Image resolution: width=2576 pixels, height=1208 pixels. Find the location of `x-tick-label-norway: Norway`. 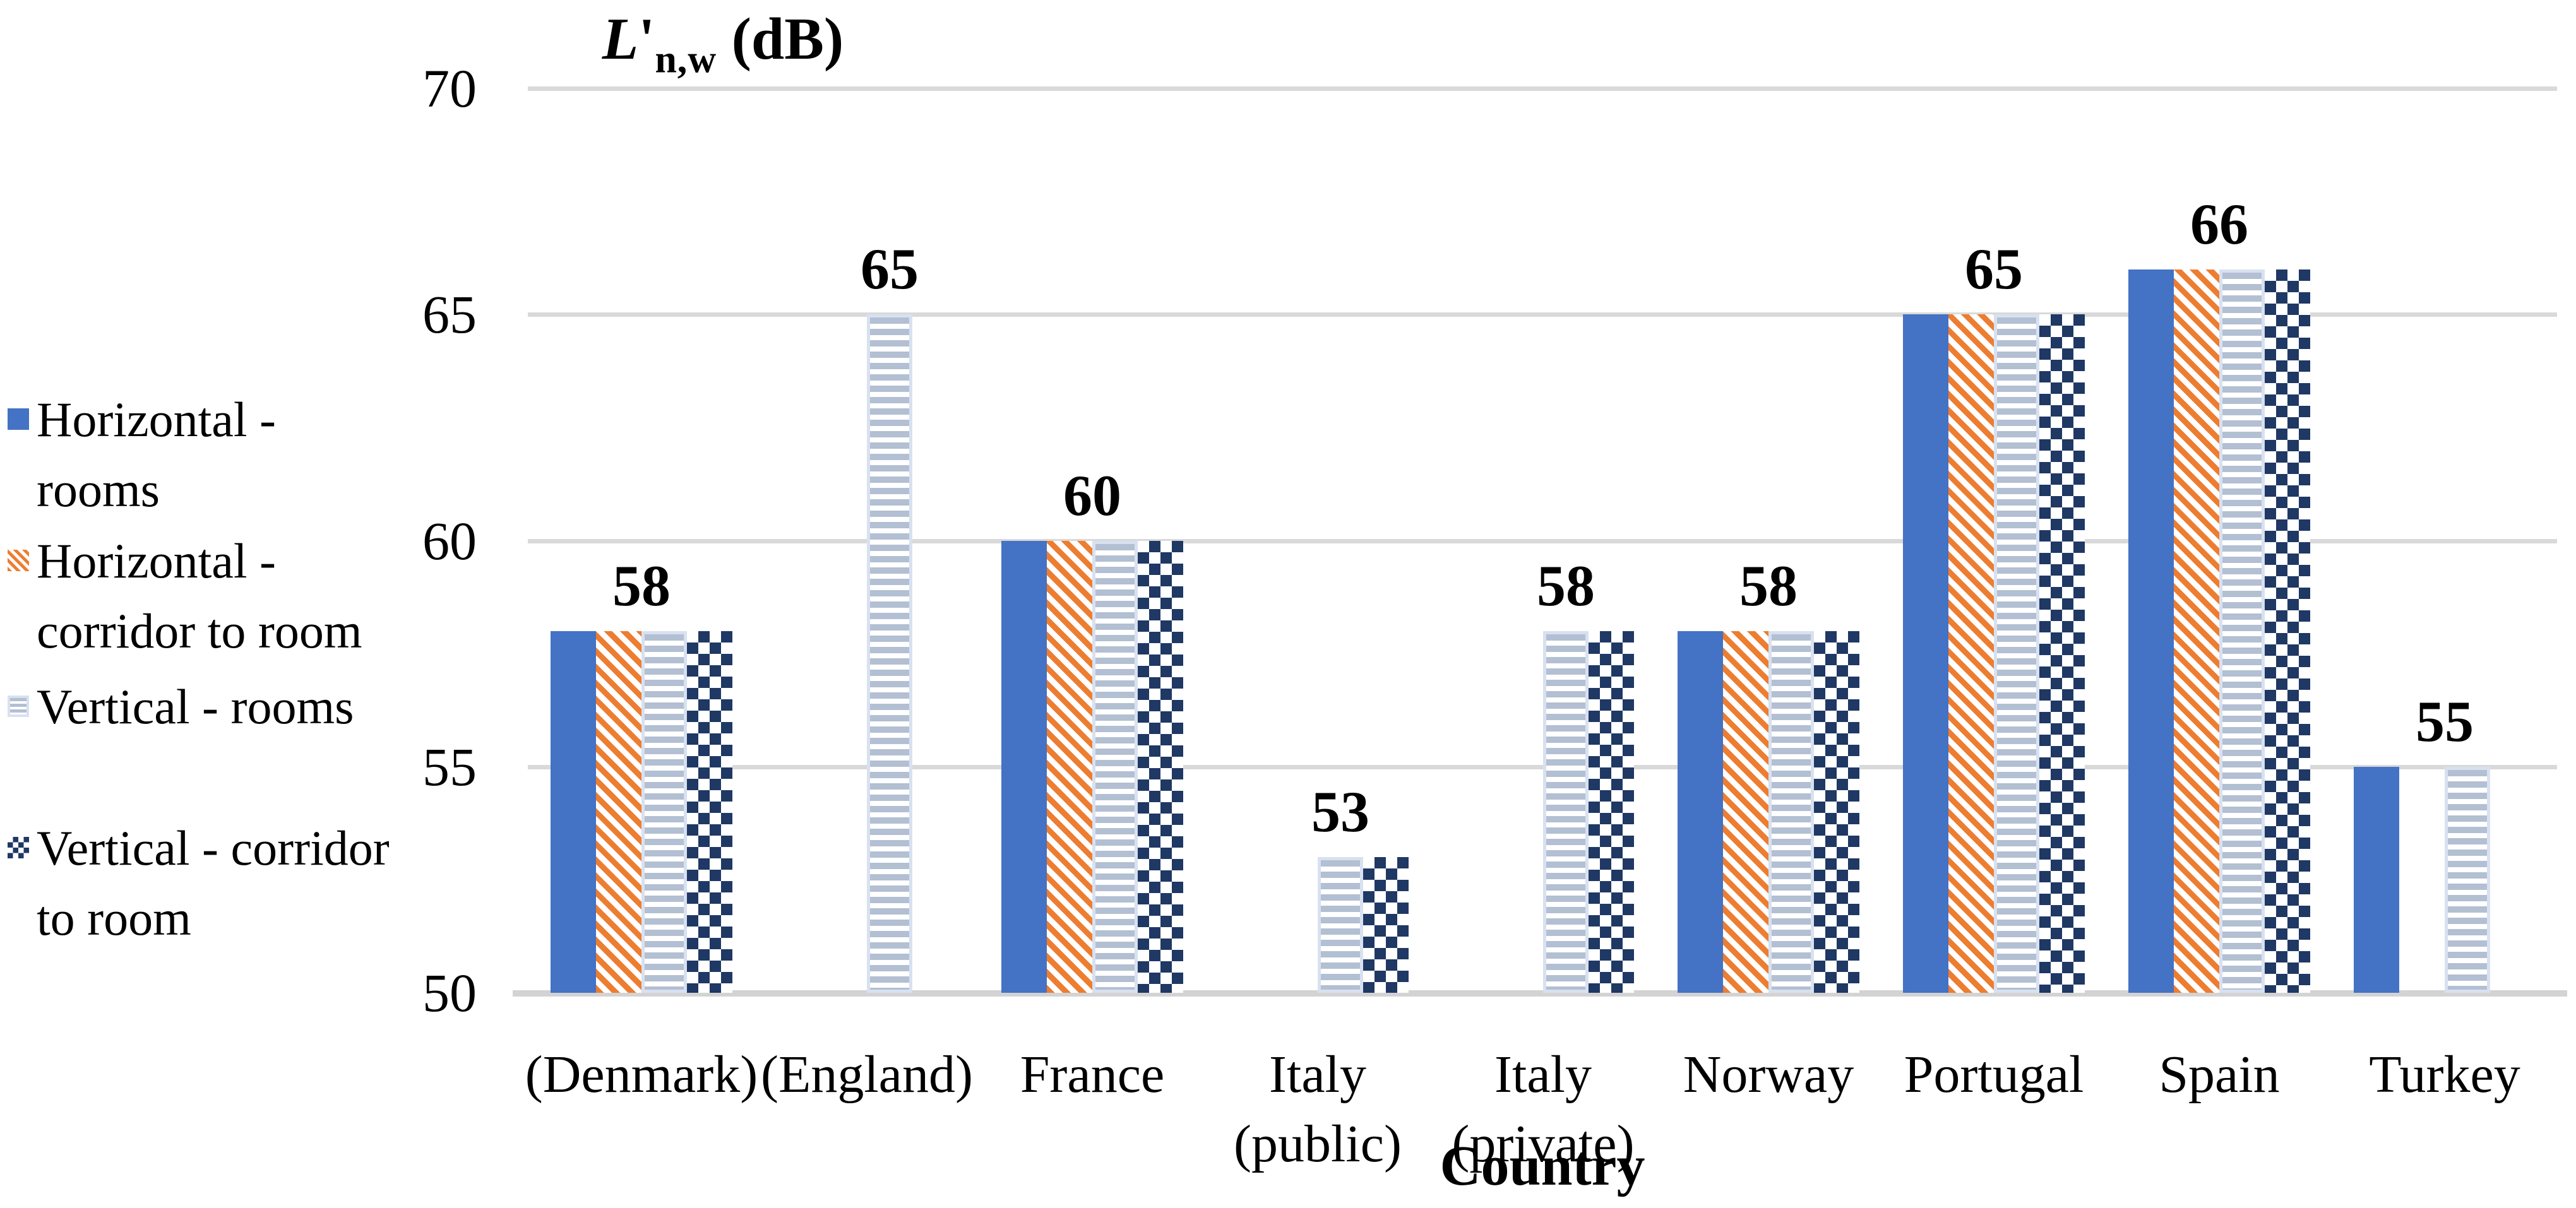

x-tick-label-norway: Norway is located at coordinates (1768, 1075).